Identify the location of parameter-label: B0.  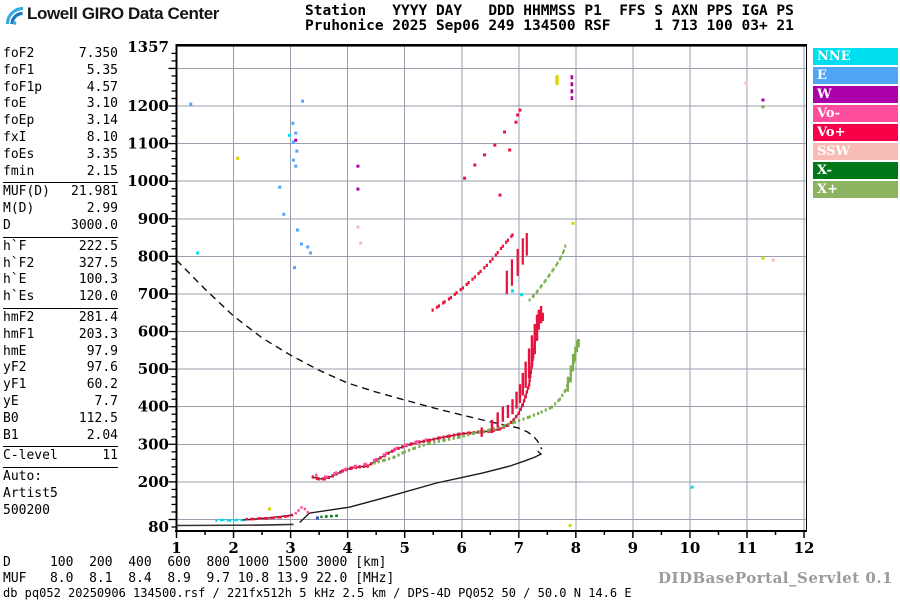
(11, 418).